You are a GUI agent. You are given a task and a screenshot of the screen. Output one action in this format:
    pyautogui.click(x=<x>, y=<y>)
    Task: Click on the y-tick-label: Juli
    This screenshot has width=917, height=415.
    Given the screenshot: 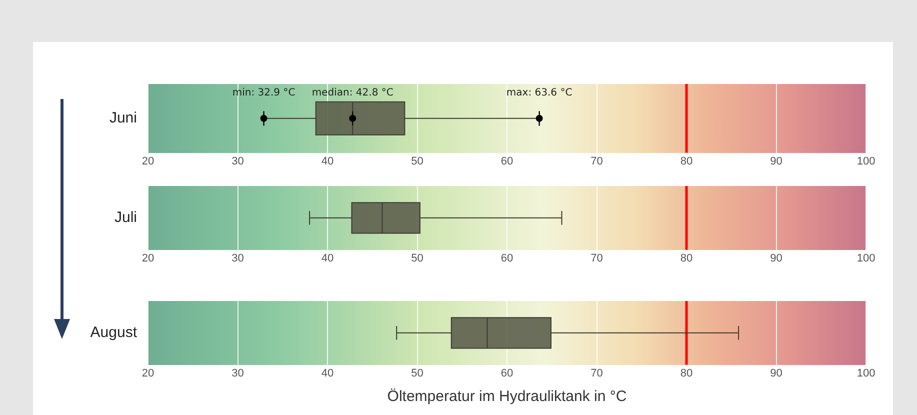 What is the action you would take?
    pyautogui.click(x=125, y=217)
    